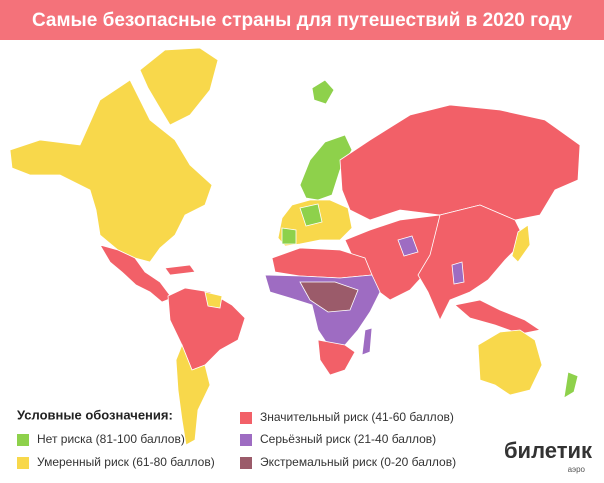  What do you see at coordinates (111, 439) in the screenshot?
I see `legend-label: Нет риска (81-100 баллов)` at bounding box center [111, 439].